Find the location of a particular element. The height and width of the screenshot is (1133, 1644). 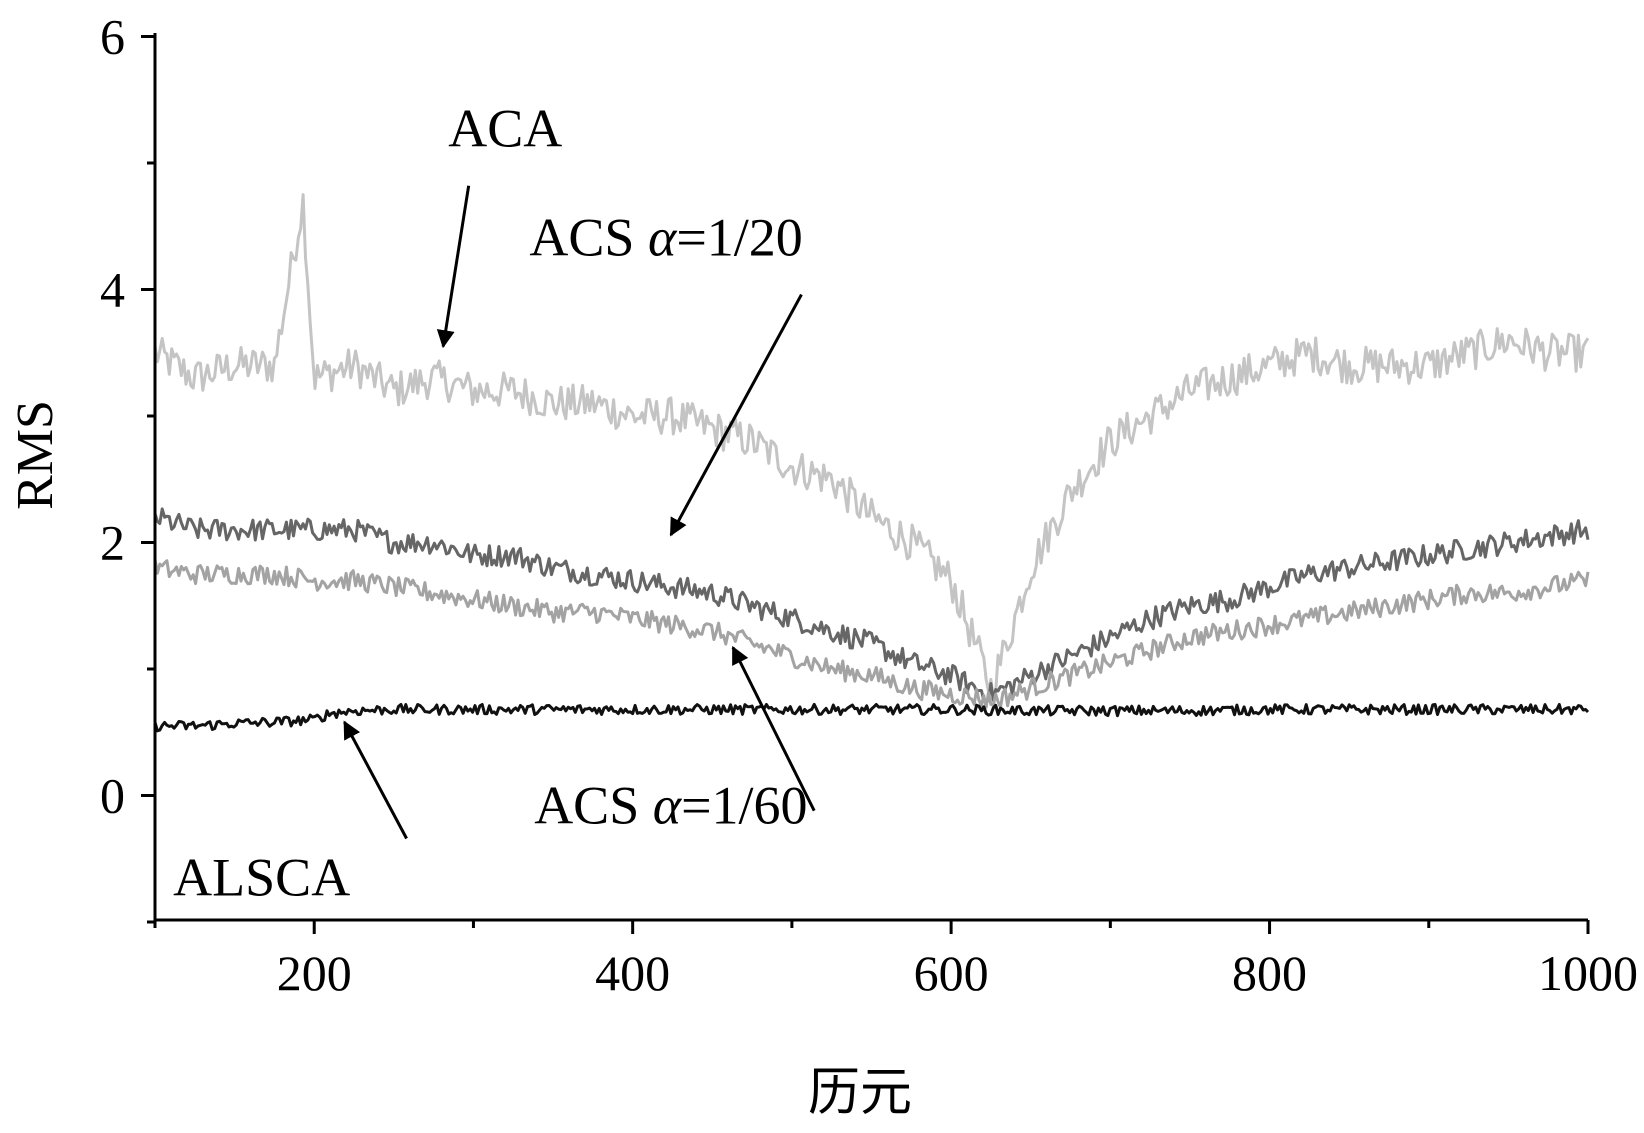

y-tick-label: 6 is located at coordinates (112, 37).